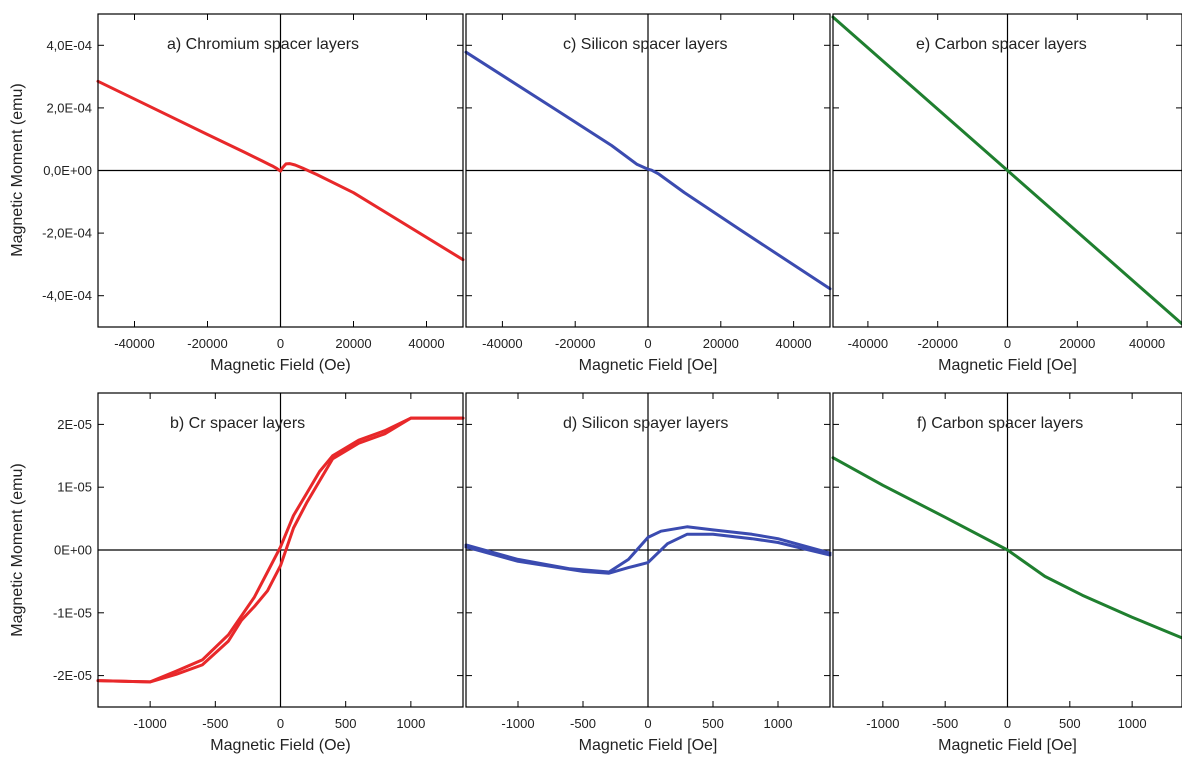 The width and height of the screenshot is (1182, 764). Describe the element at coordinates (67, 170) in the screenshot. I see `y-tick-label: 0,0E+00` at that location.